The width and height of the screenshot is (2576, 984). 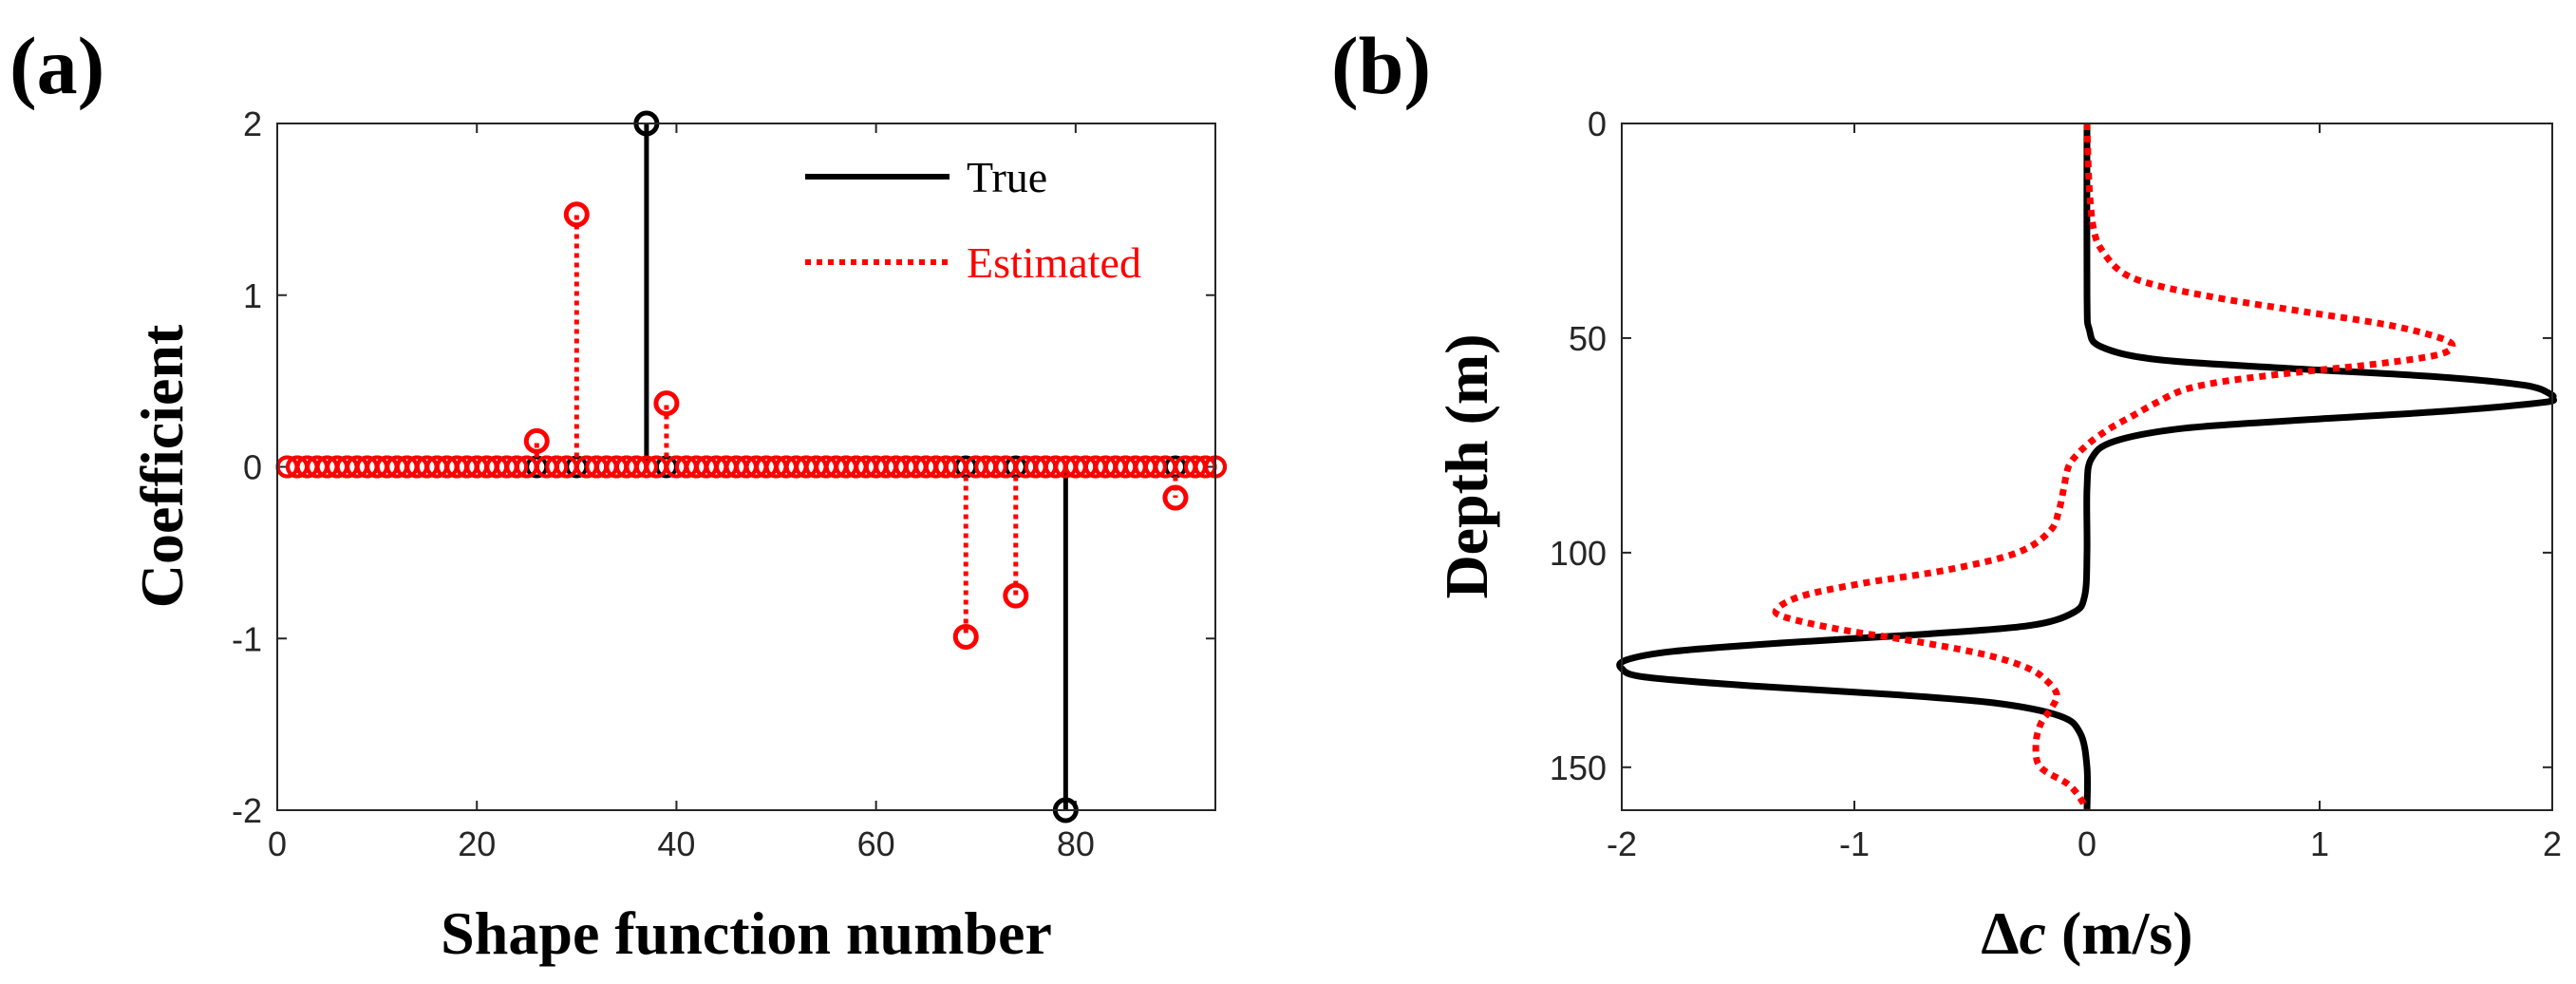 I want to click on x-tick-label: -1, so click(x=1854, y=843).